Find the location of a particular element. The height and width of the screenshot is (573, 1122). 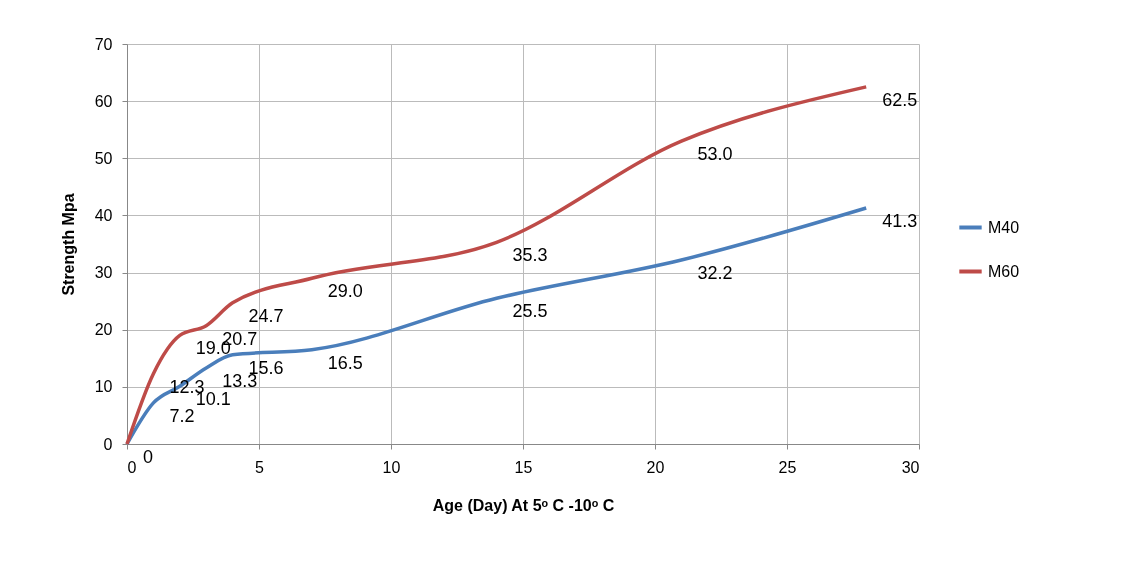

data-label: 16.5 is located at coordinates (345, 362).